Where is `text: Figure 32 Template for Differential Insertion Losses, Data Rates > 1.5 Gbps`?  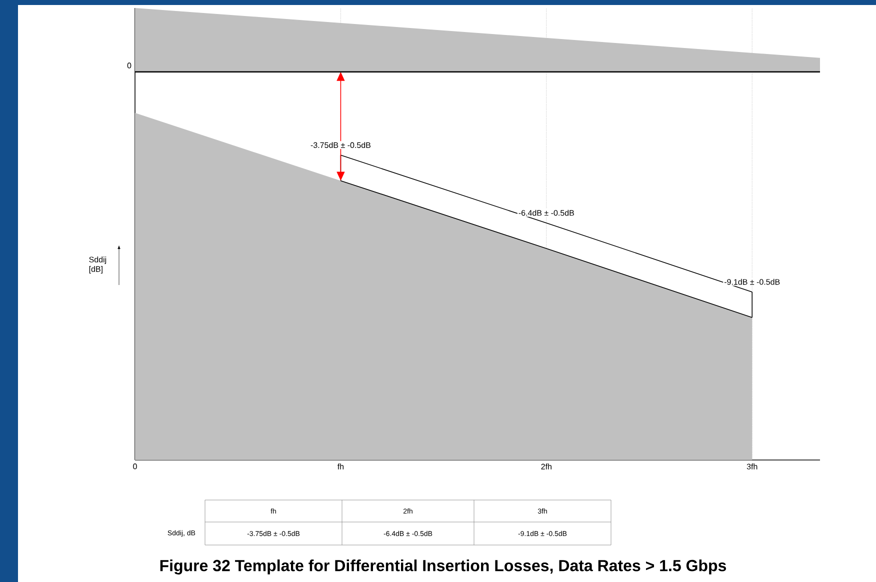
text: Figure 32 Template for Differential Insertion Losses, Data Rates > 1.5 Gbps is located at coordinates (443, 567).